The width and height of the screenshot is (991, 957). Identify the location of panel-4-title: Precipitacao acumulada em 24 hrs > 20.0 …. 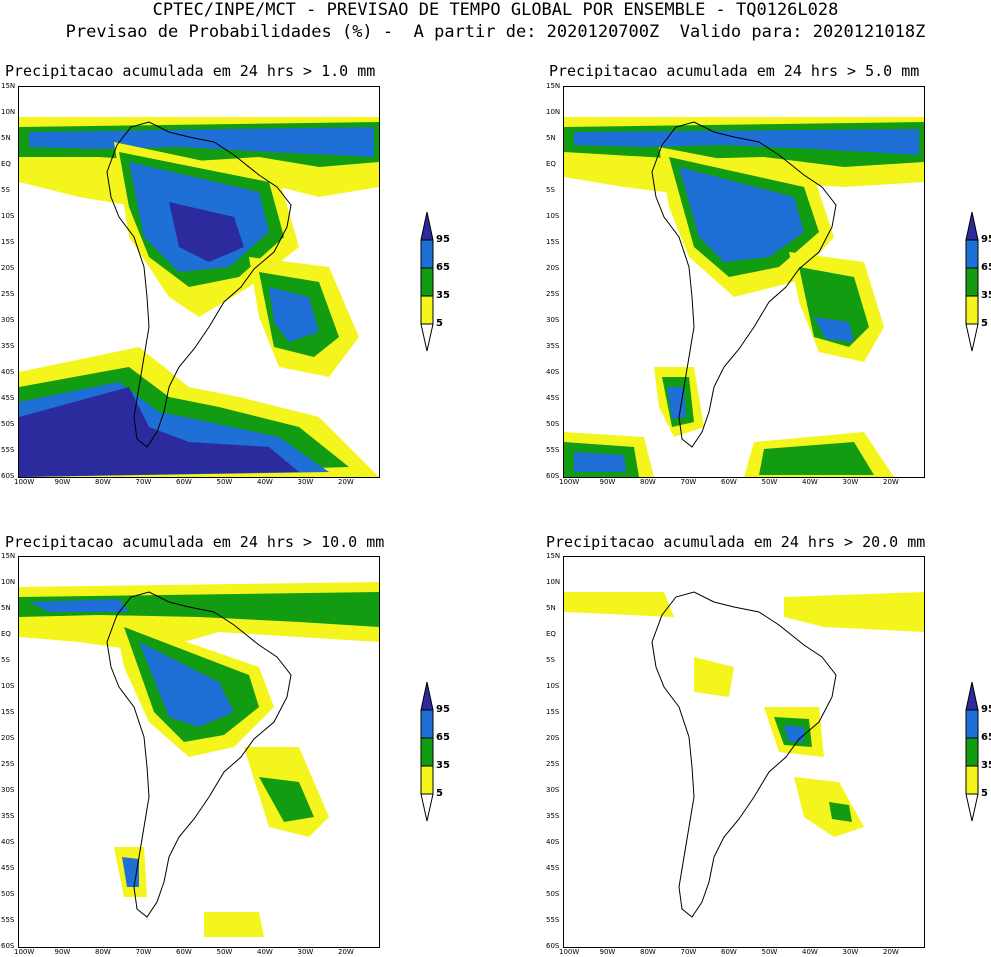
(736, 542).